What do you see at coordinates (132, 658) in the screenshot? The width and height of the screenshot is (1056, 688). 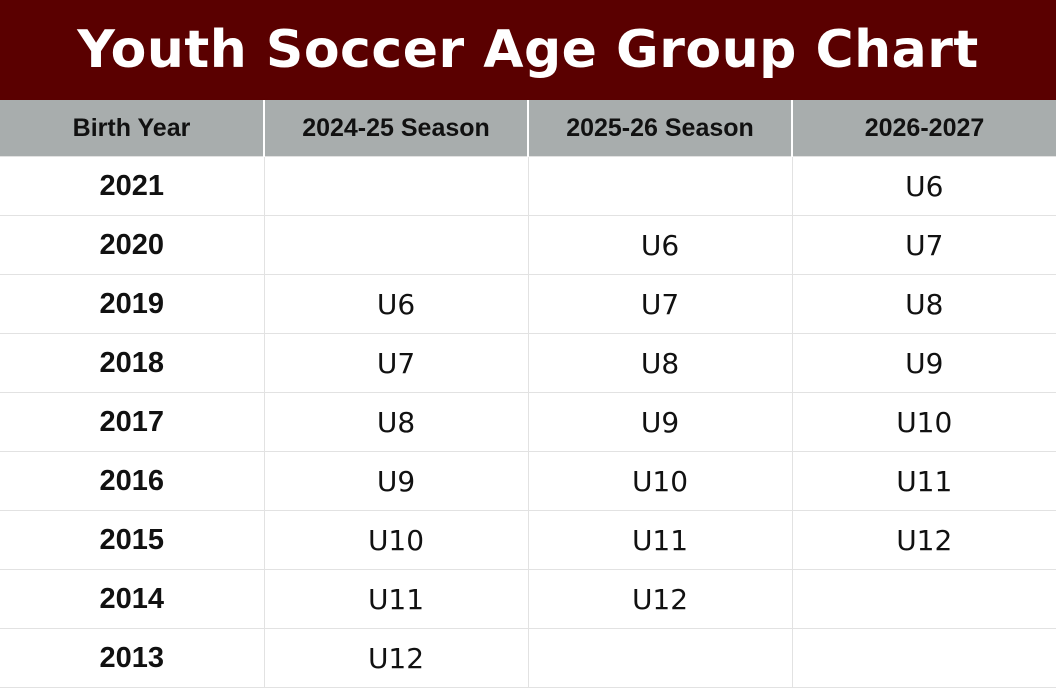 I see `birth-year-cell: 2013` at bounding box center [132, 658].